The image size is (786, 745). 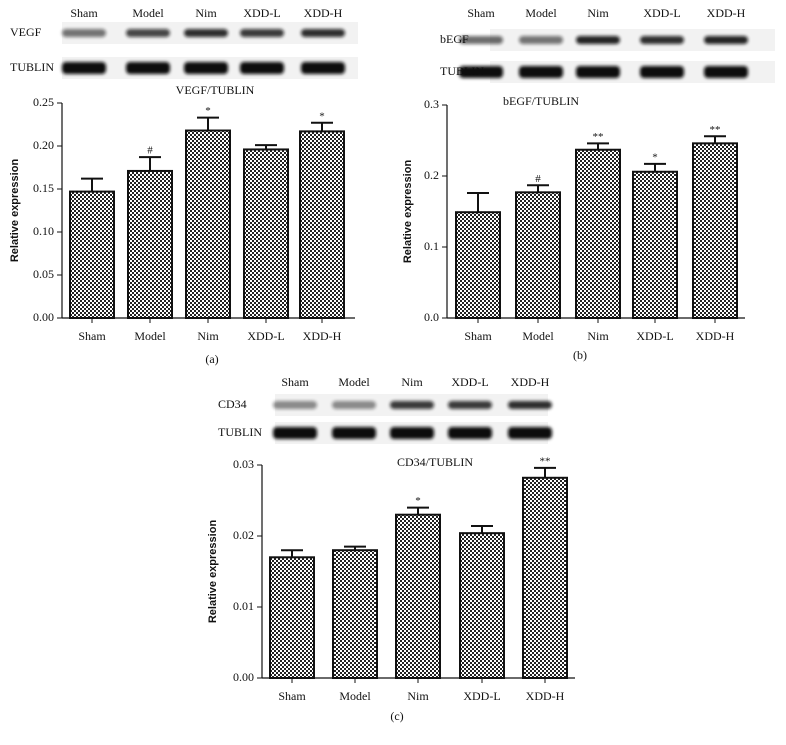 I want to click on y-tick-label: 0.20, so click(x=43, y=145).